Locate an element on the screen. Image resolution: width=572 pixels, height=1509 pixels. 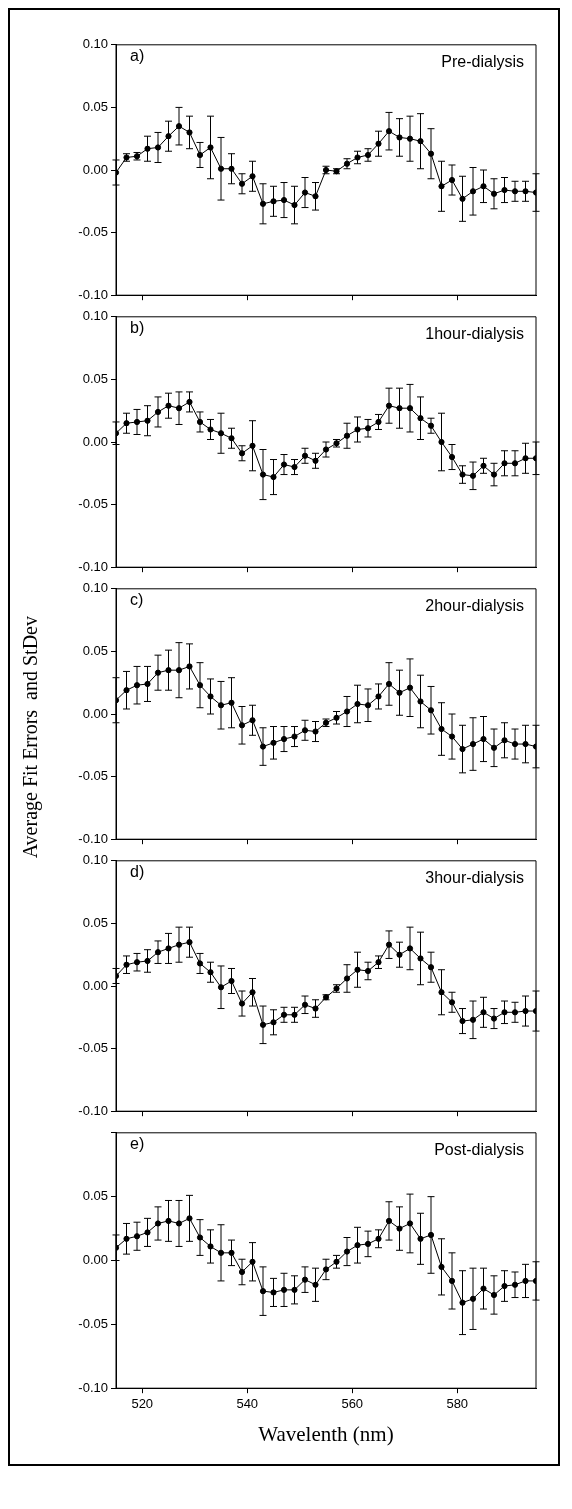
x-tick-label: 580 is located at coordinates (457, 1403).